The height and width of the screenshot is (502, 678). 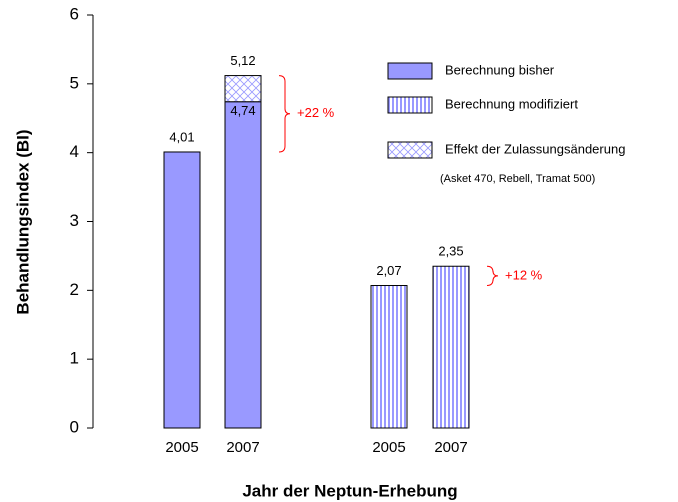 What do you see at coordinates (181, 136) in the screenshot?
I see `value-label: 4,01` at bounding box center [181, 136].